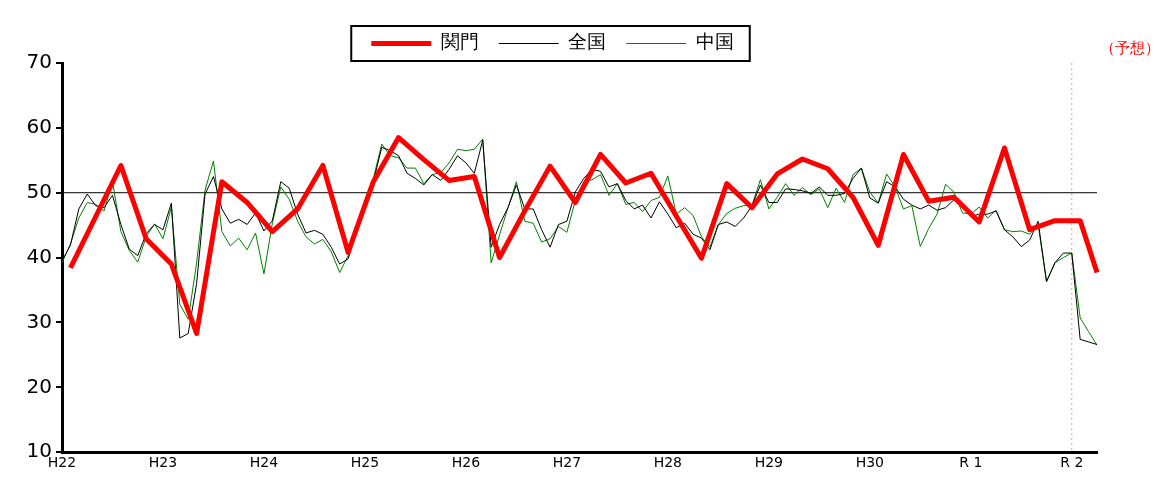  Describe the element at coordinates (971, 462) in the screenshot. I see `x-tick-label: R 1` at that location.